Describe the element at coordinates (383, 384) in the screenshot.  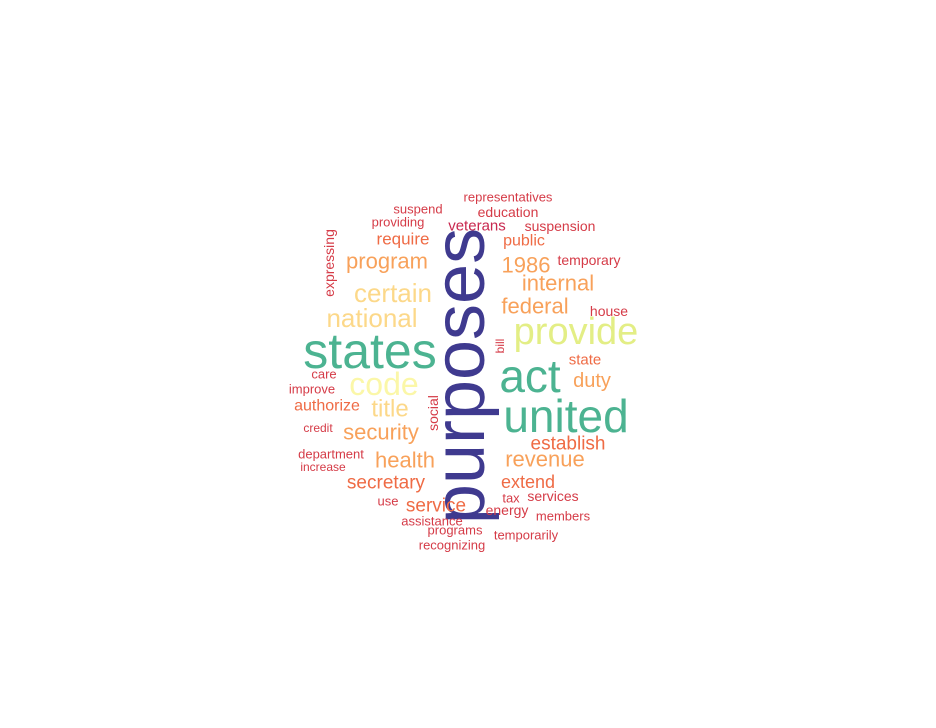
I see `word-code: code` at that location.